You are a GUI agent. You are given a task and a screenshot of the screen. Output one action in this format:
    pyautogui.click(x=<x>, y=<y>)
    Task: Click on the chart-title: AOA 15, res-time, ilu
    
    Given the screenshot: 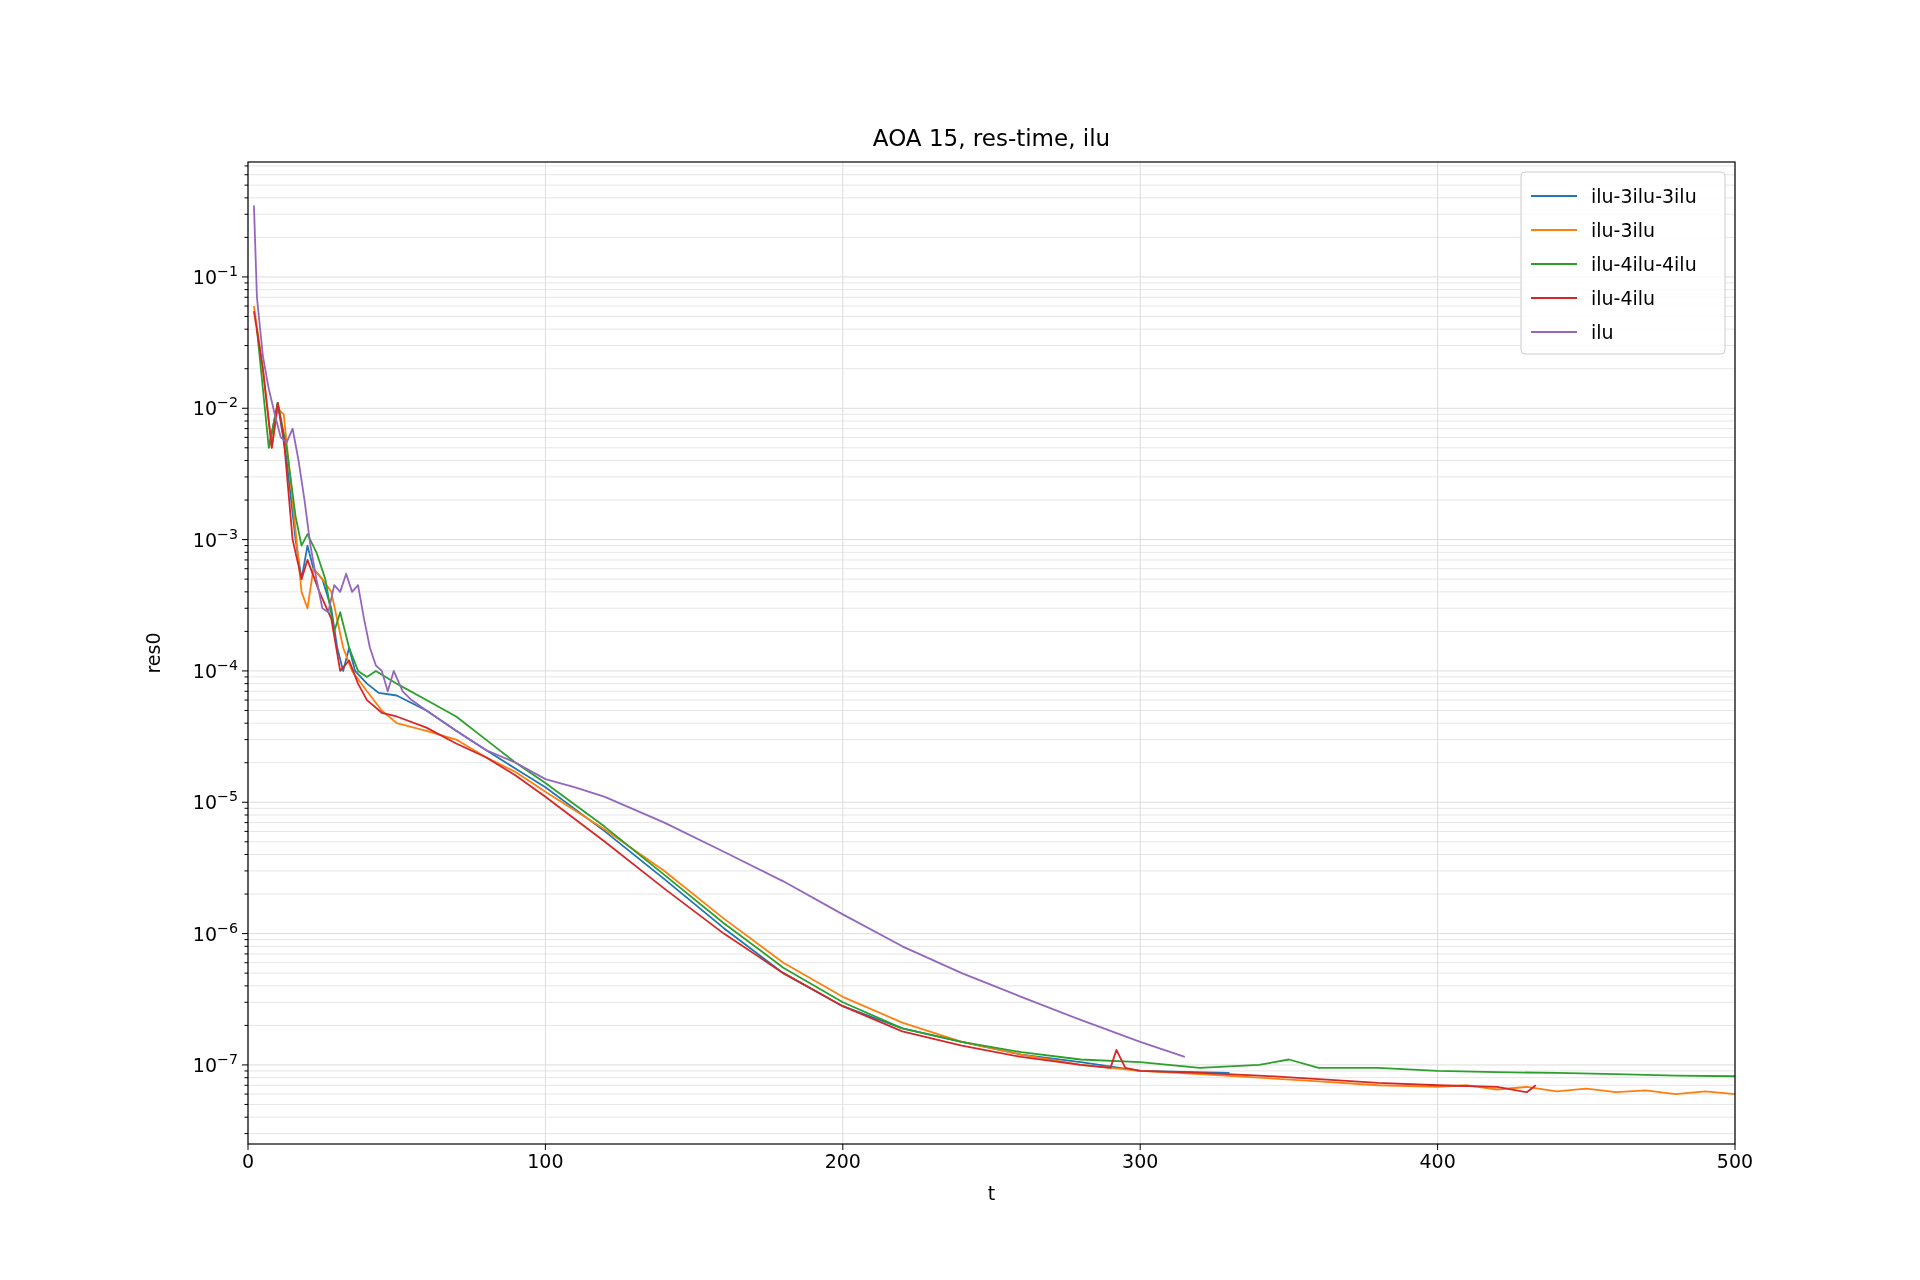 What is the action you would take?
    pyautogui.click(x=991, y=138)
    